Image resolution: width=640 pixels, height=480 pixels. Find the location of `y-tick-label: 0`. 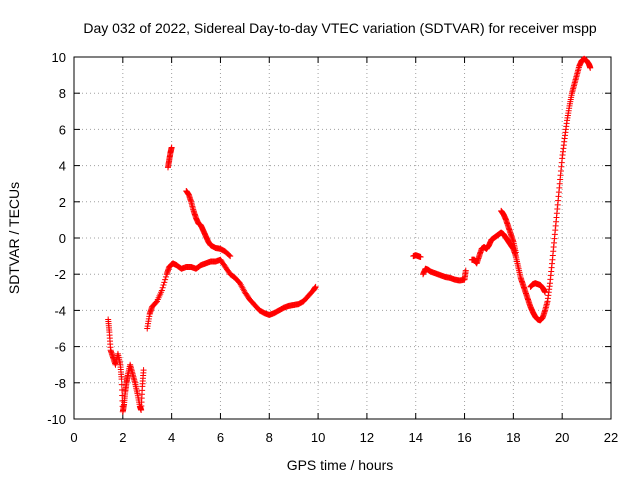

y-tick-label: 0 is located at coordinates (62, 238).